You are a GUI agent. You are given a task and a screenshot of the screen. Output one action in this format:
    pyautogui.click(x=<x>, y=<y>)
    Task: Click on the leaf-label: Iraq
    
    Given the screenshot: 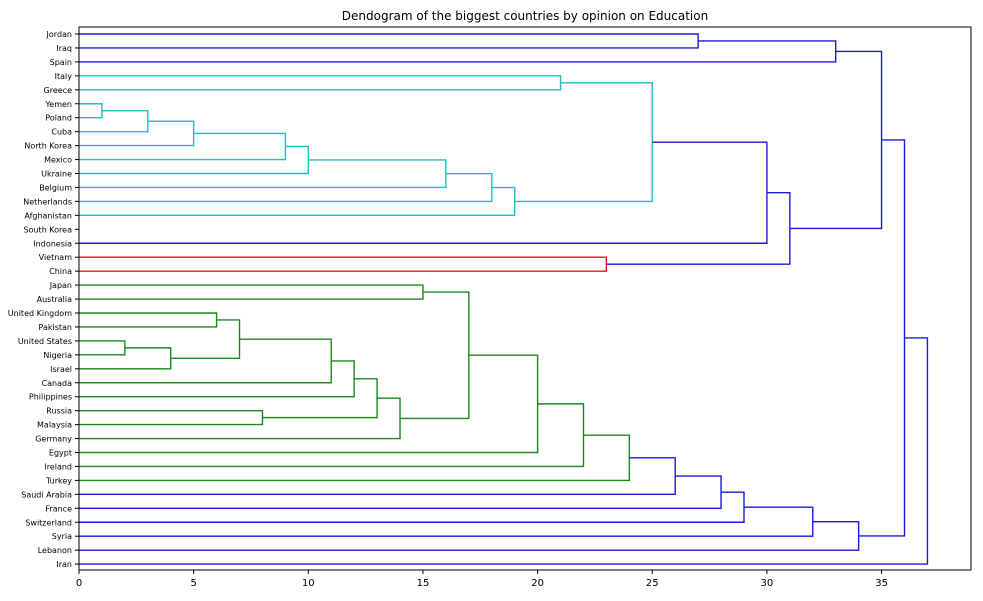 What is the action you would take?
    pyautogui.click(x=64, y=48)
    